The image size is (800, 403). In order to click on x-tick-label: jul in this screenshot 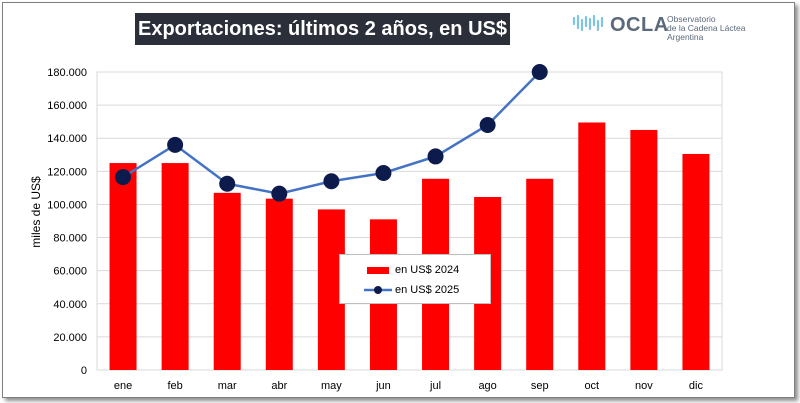, I will do `click(435, 386)`.